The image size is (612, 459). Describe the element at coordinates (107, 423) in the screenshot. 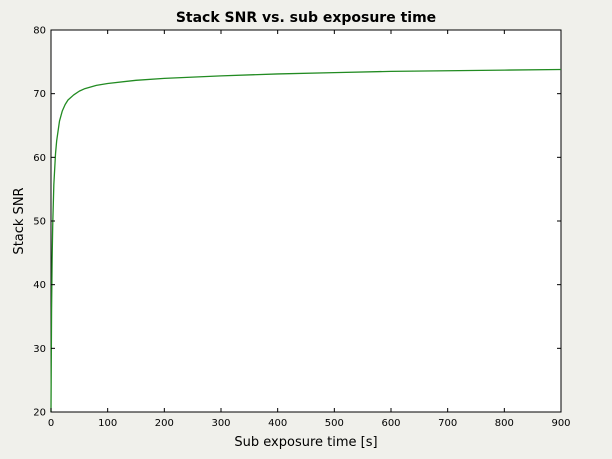

I see `x-tick-label: 100` at that location.